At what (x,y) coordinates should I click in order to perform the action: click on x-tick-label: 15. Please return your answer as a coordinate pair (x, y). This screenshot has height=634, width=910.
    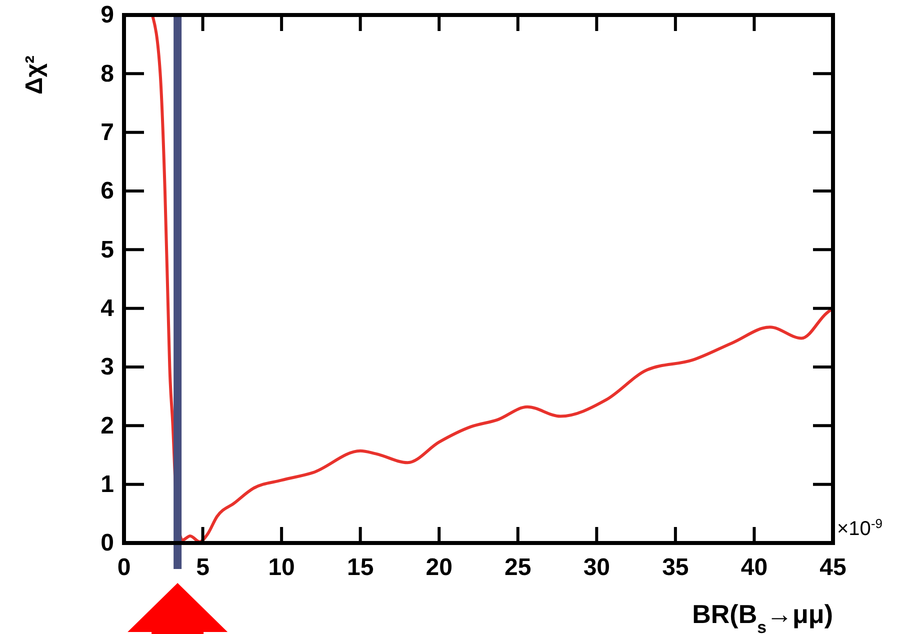
    Looking at the image, I should click on (360, 567).